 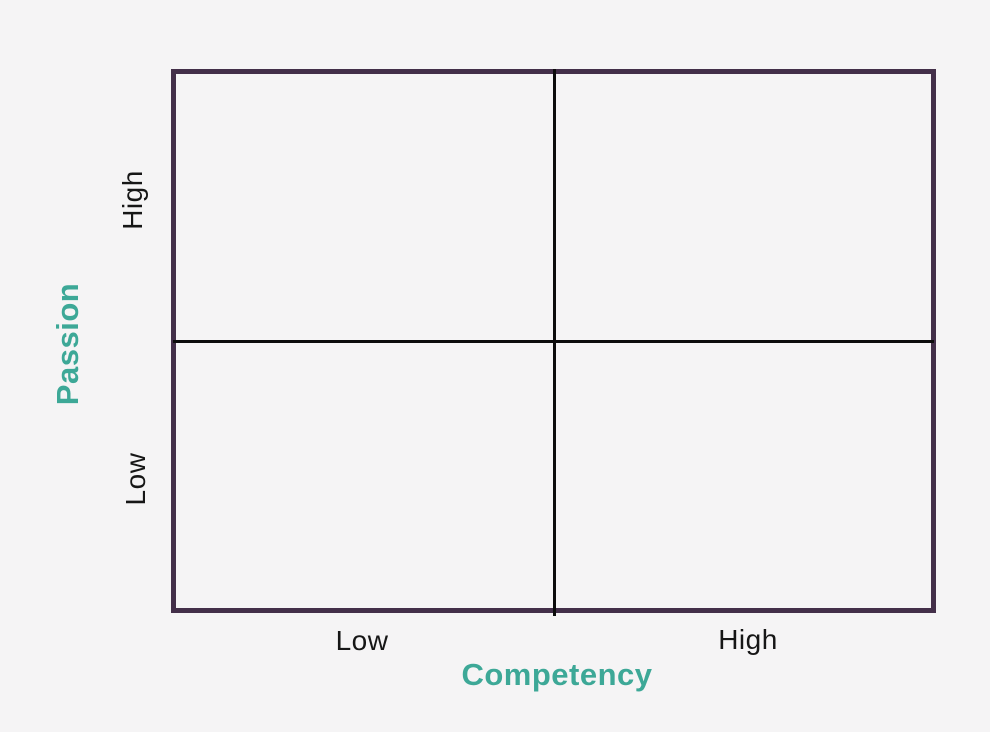 I want to click on x-axis-low-label: Low, so click(x=362, y=640).